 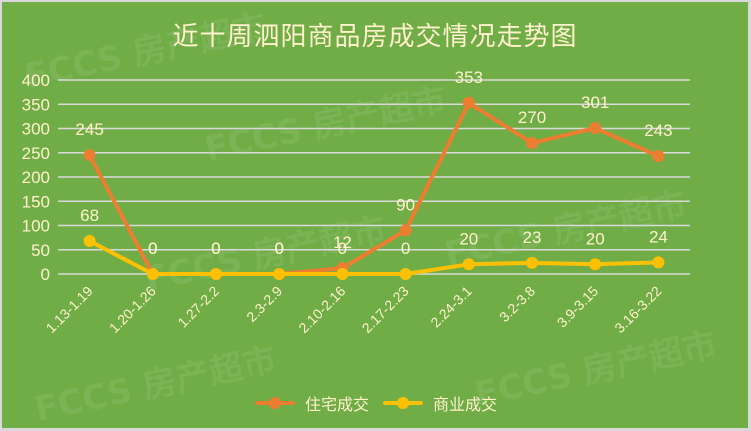 I want to click on data-label: 24, so click(x=658, y=236).